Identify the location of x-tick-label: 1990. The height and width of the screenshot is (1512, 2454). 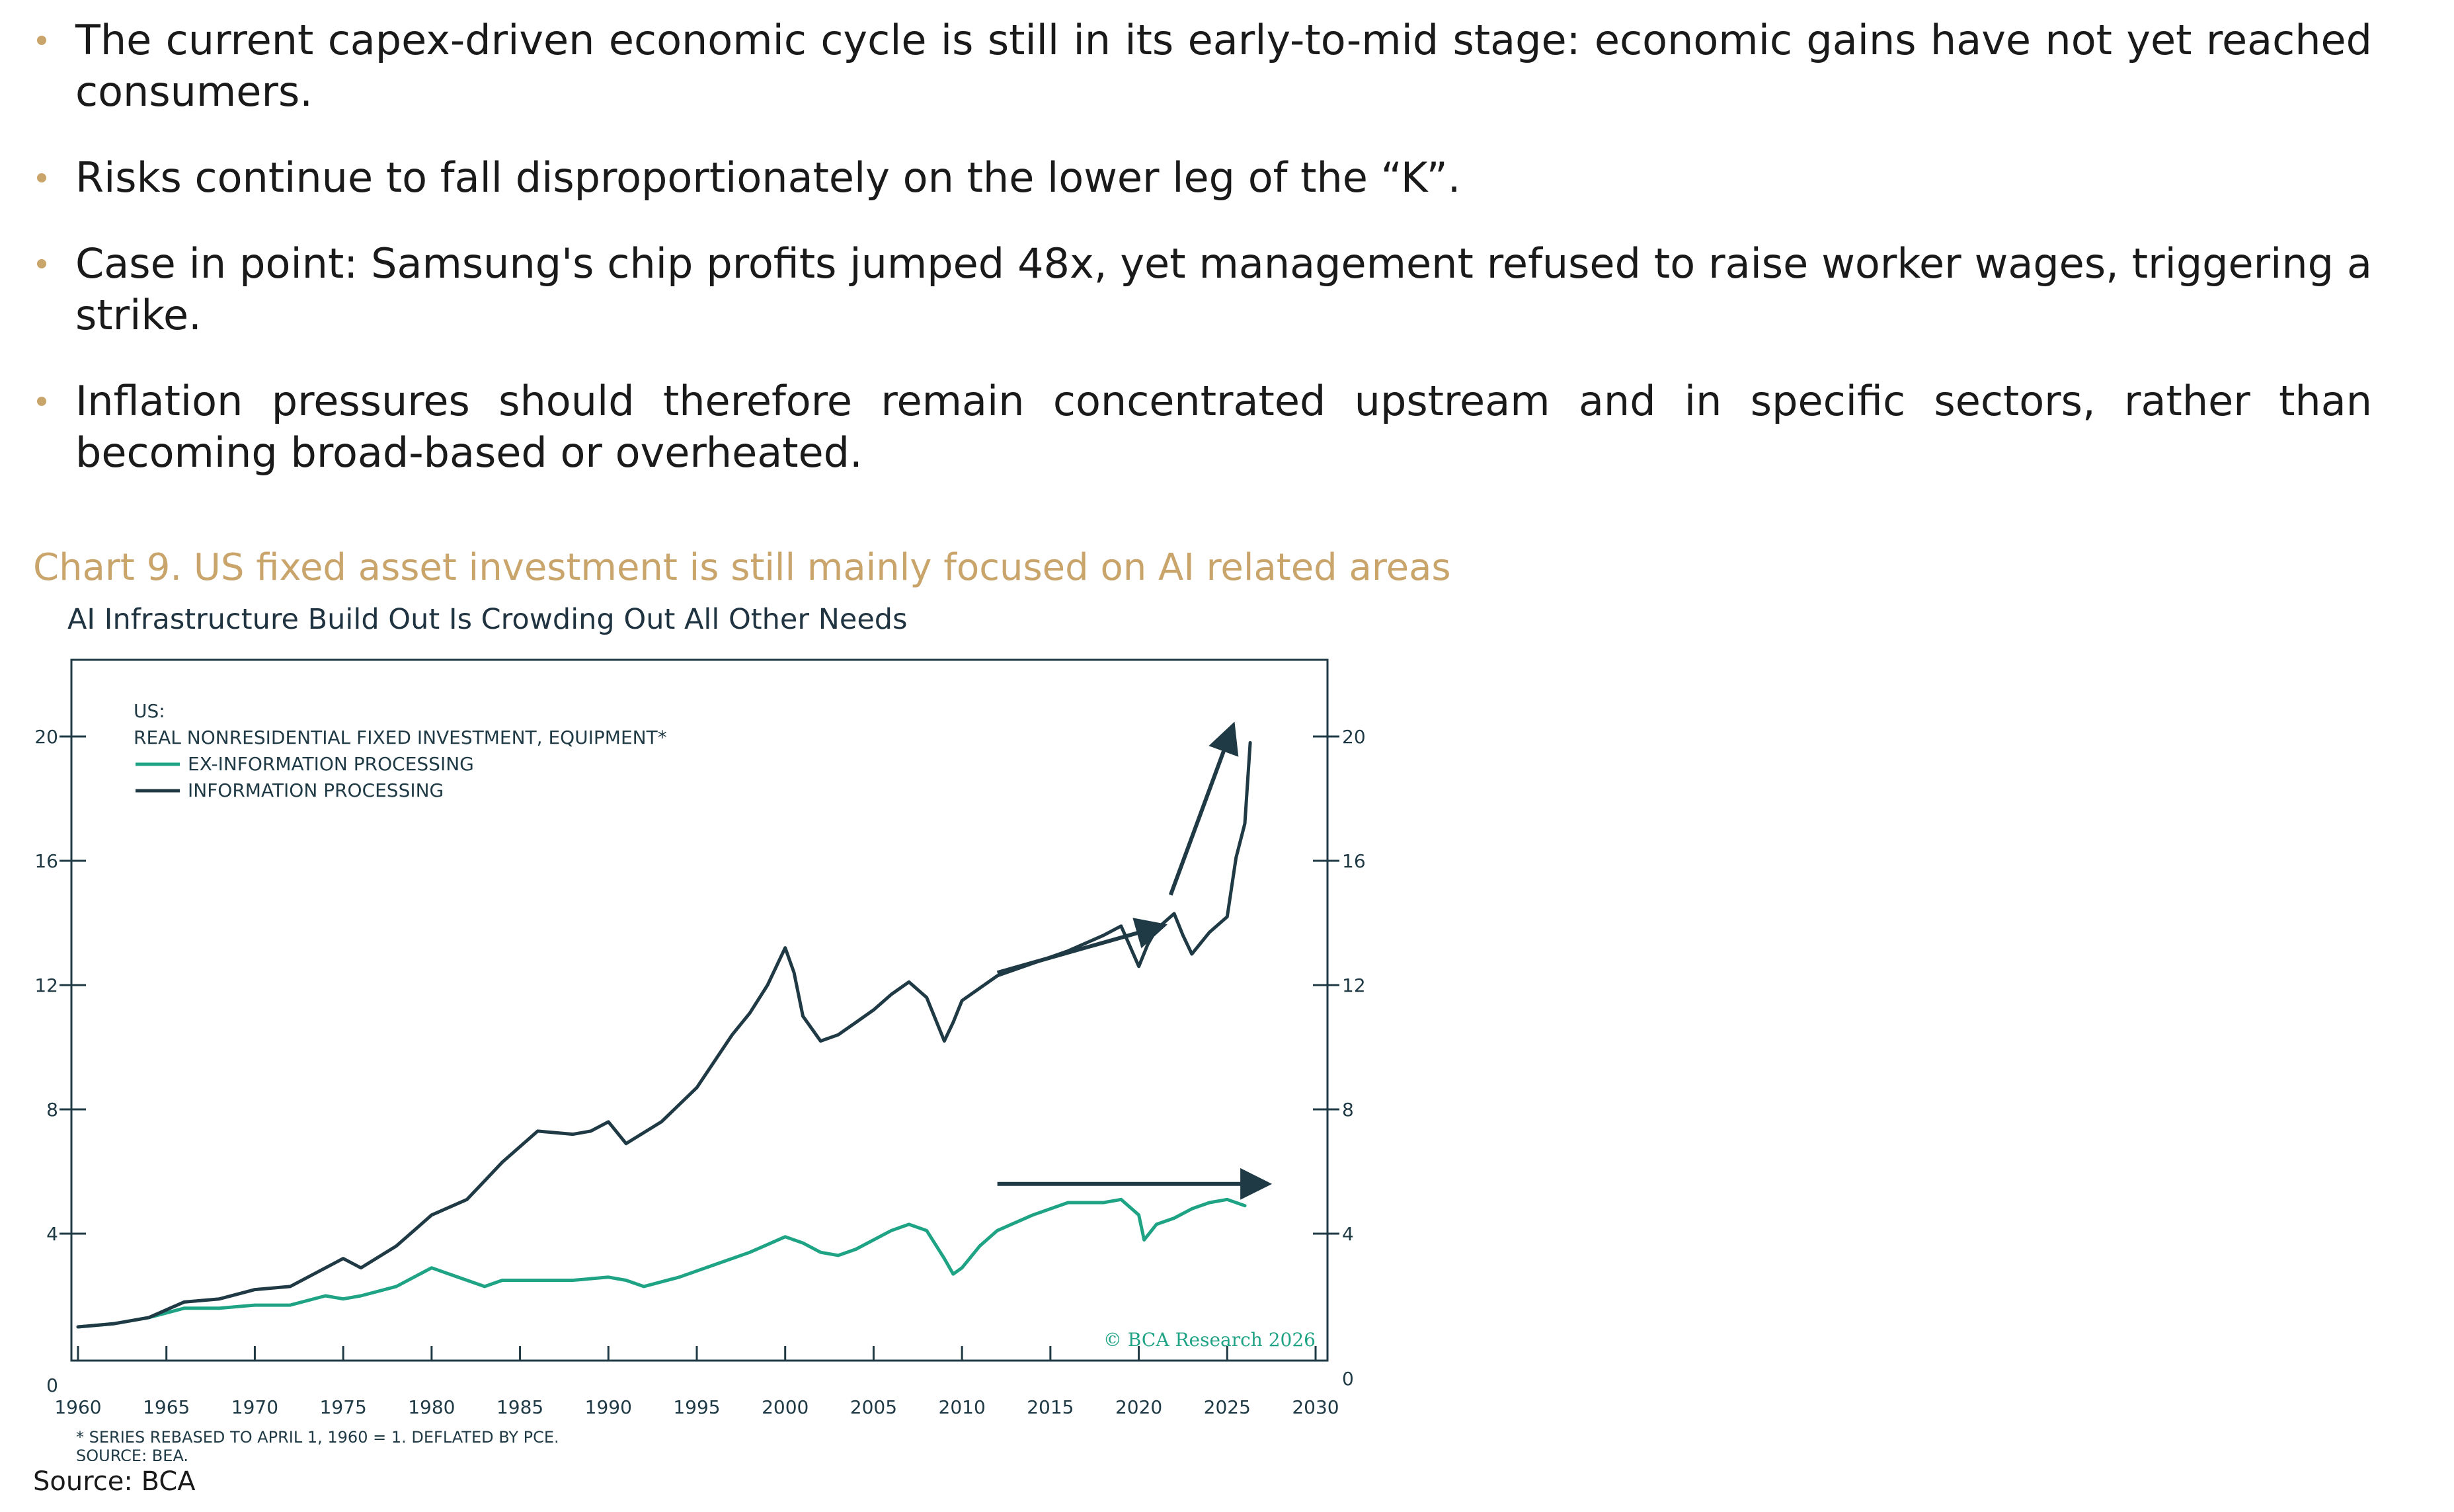
(608, 1407).